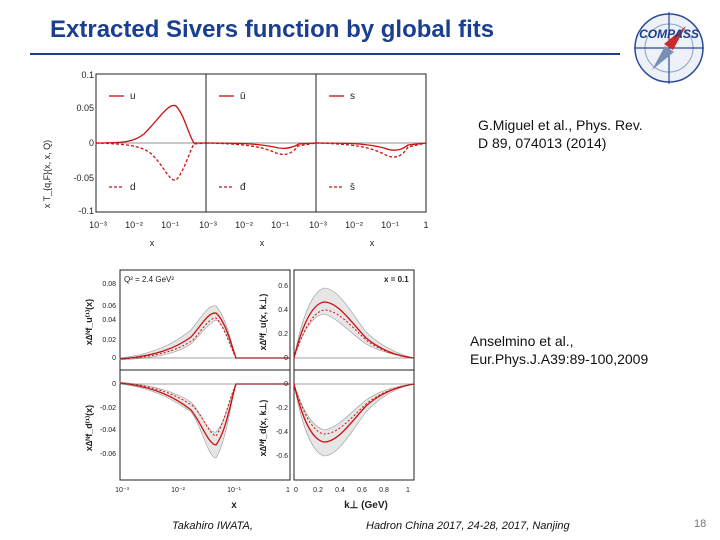 The height and width of the screenshot is (540, 720). I want to click on fig1-ytick: -0.1, so click(86, 211).